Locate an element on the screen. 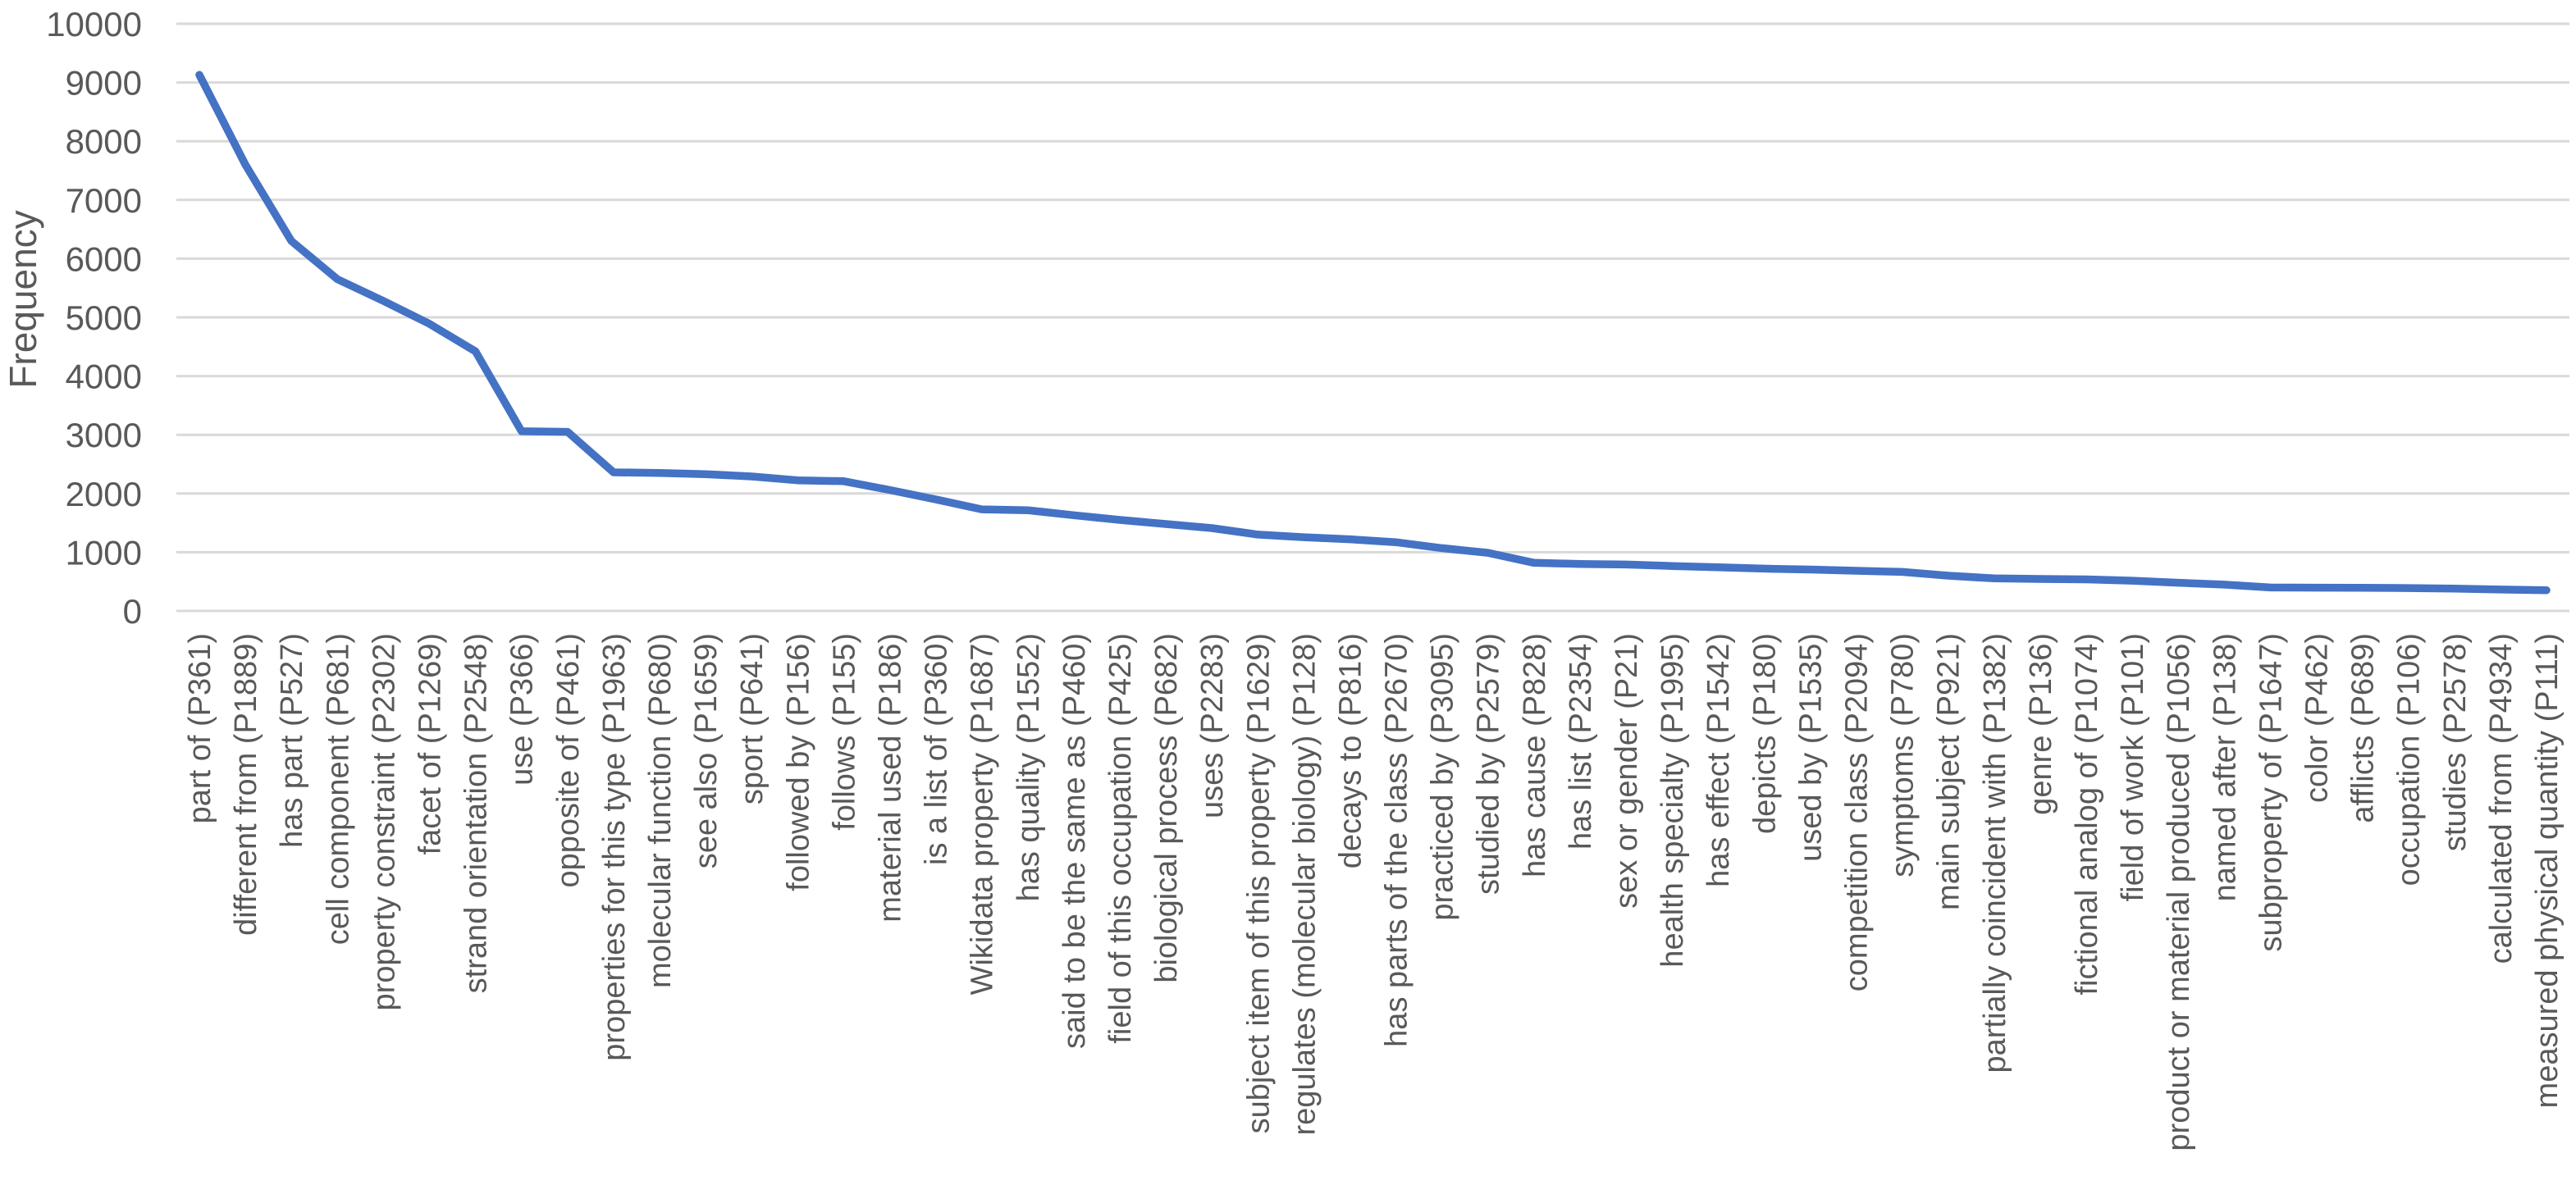 This screenshot has height=1194, width=2576. x-axis-category-label: Wikidata property (P1687) is located at coordinates (983, 814).